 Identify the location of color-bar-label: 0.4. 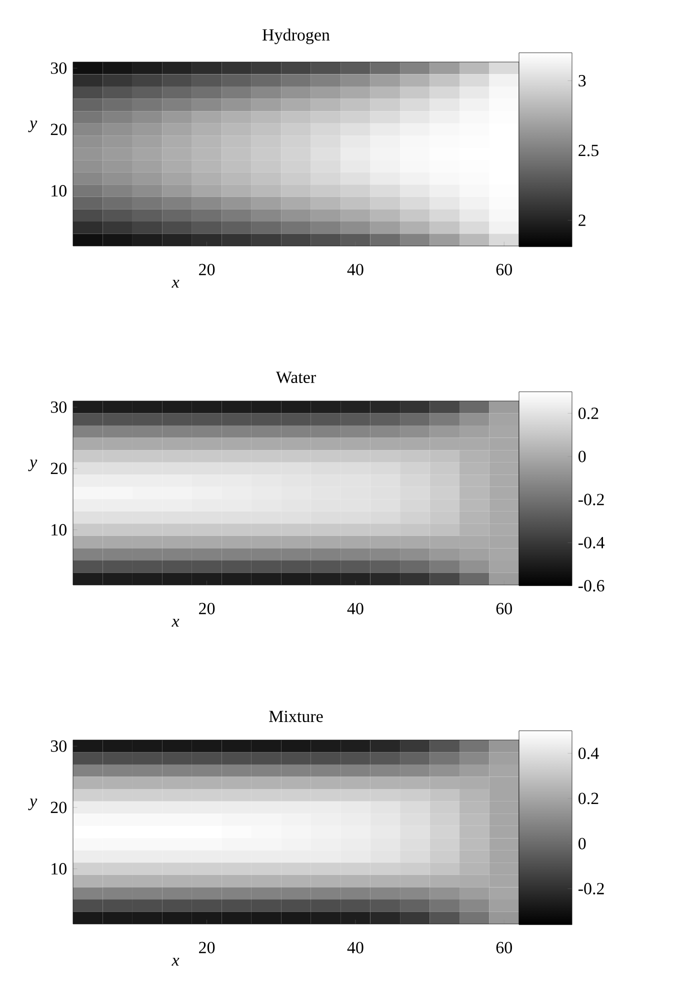
(588, 754).